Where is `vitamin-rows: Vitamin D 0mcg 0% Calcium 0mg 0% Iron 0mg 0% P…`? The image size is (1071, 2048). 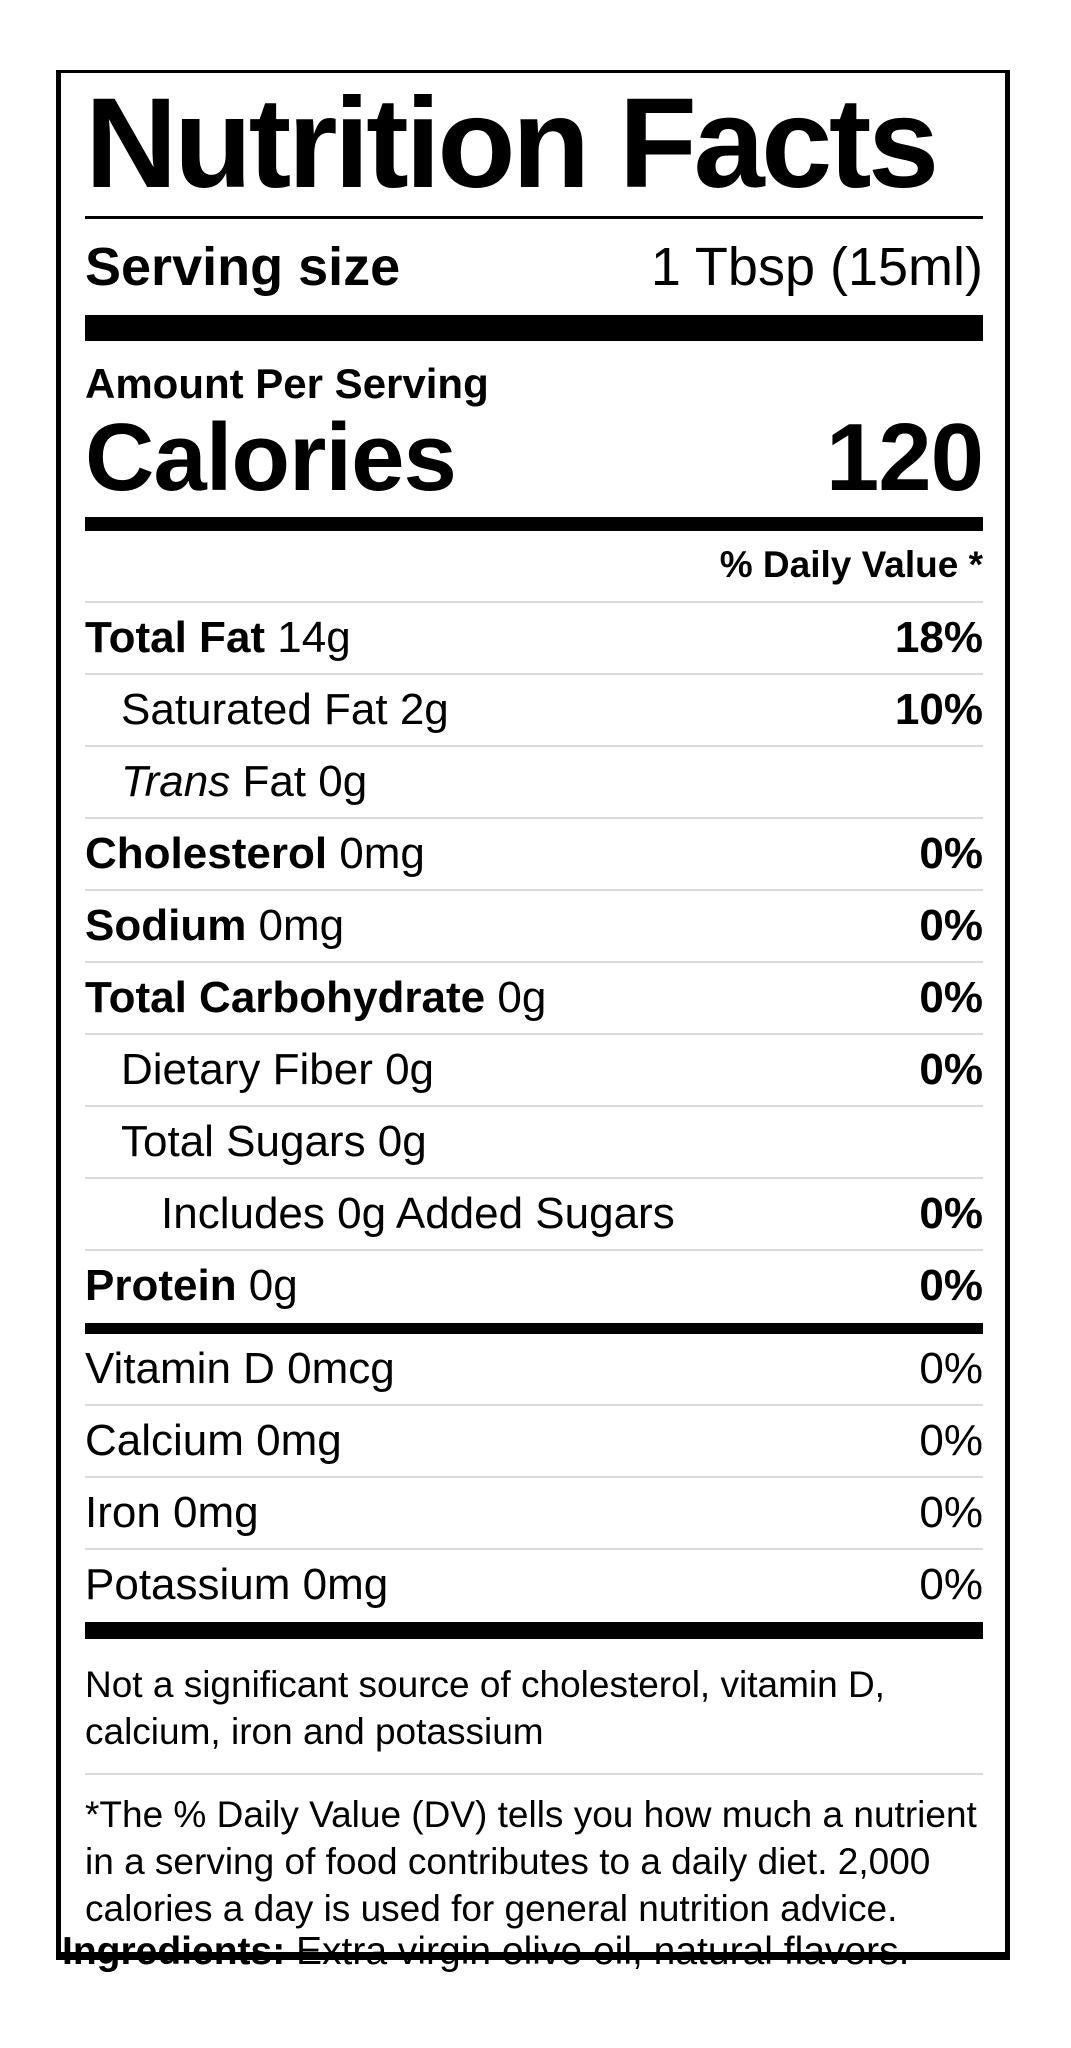
vitamin-rows: Vitamin D 0mcg 0% Calcium 0mg 0% Iron 0mg 0% P… is located at coordinates (534, 1478).